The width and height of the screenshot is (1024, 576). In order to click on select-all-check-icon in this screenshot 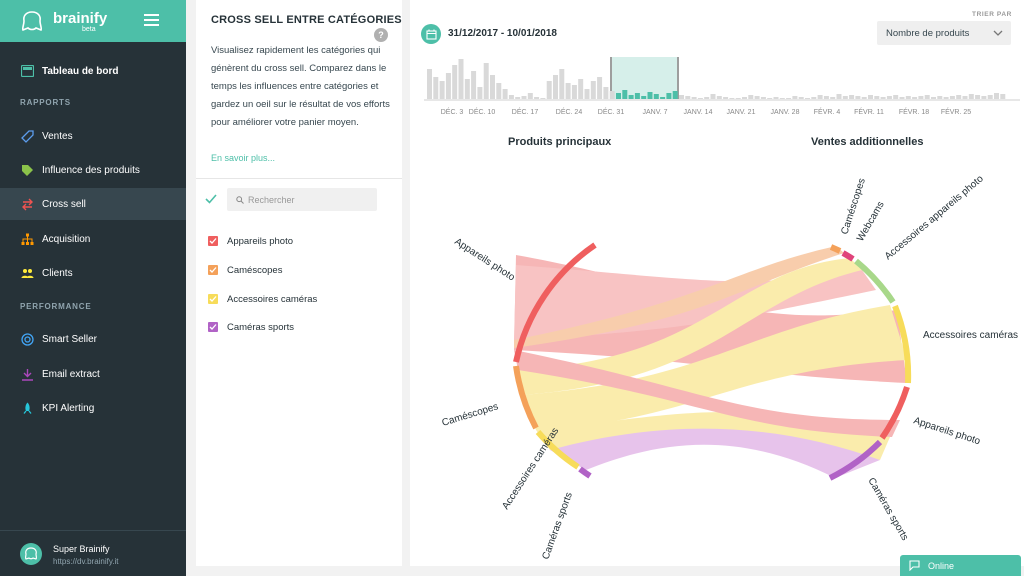, I will do `click(211, 199)`.